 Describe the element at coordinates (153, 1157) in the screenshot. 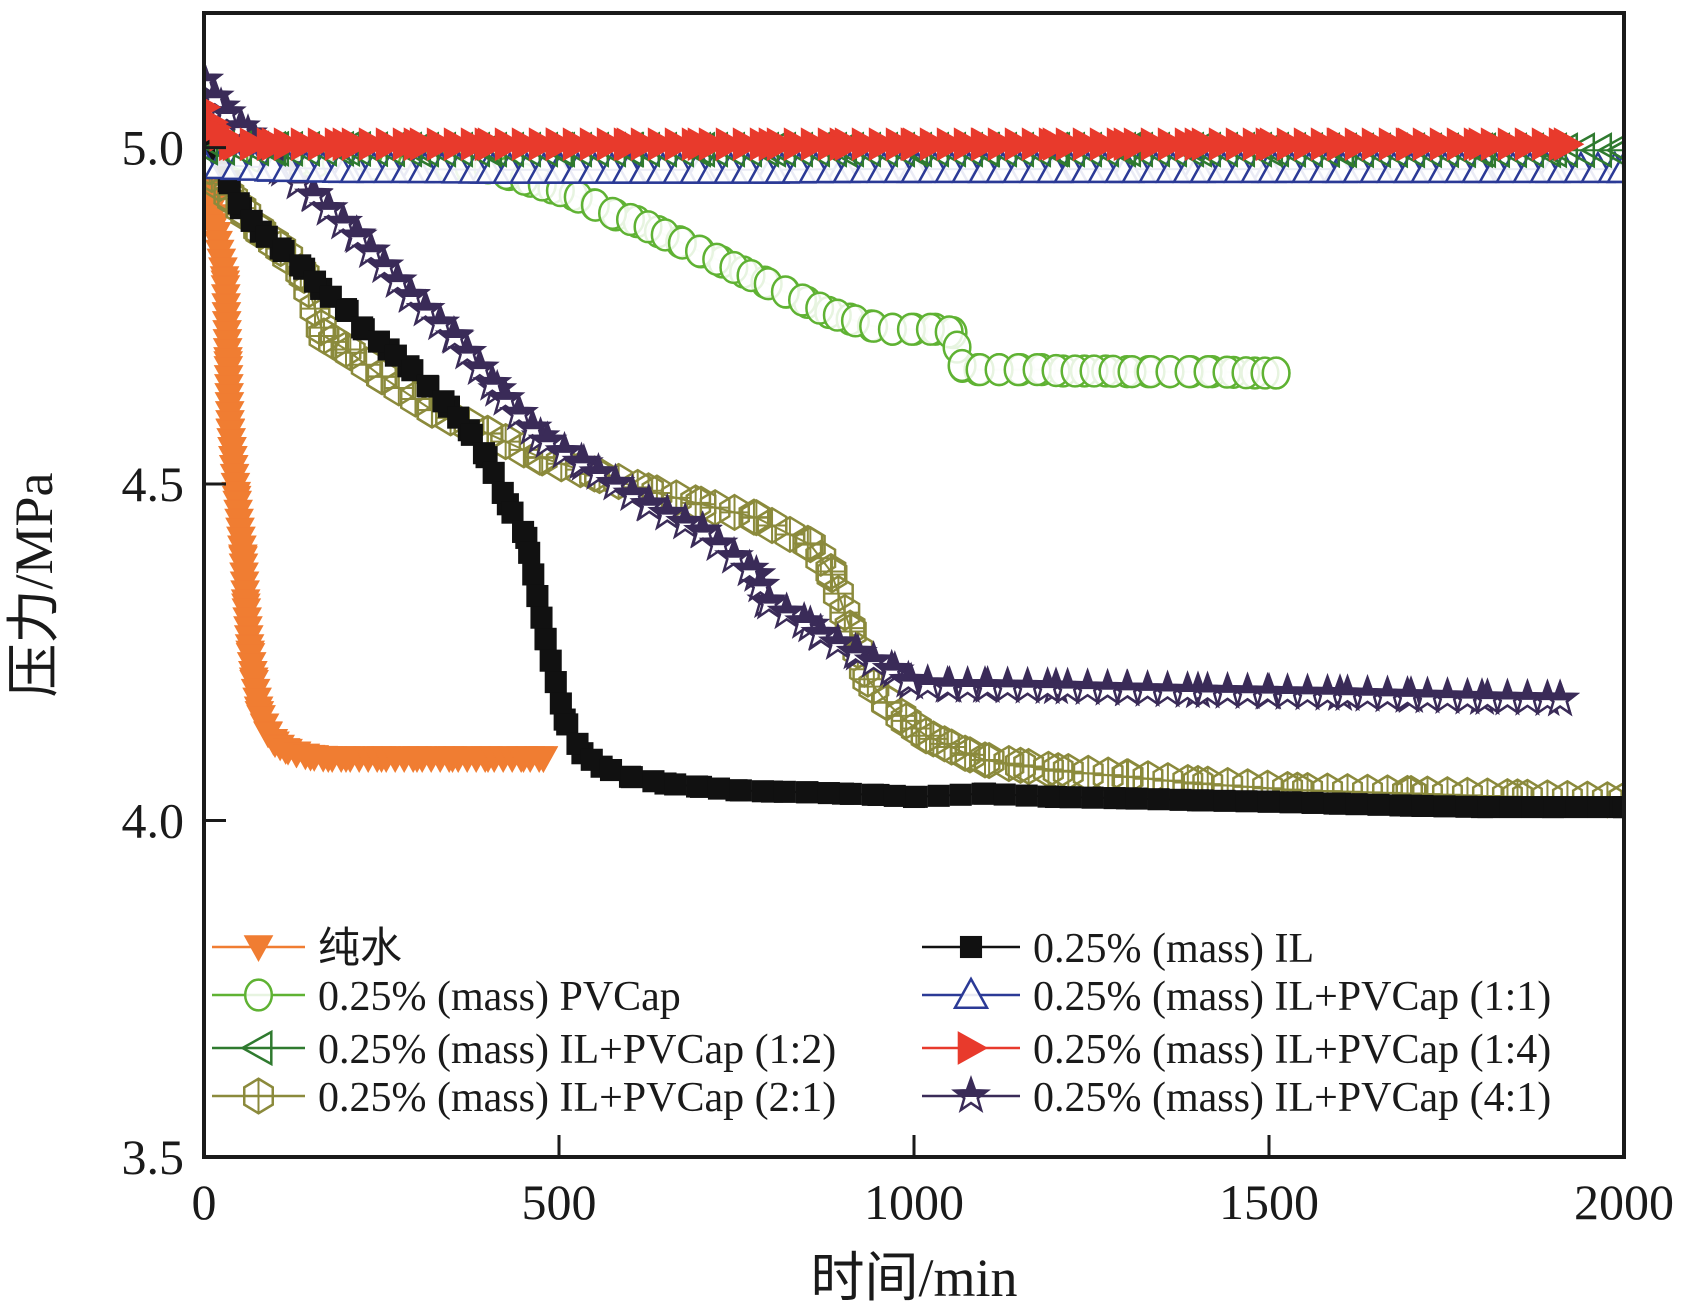

I see `y-tick-label: 3.5` at that location.